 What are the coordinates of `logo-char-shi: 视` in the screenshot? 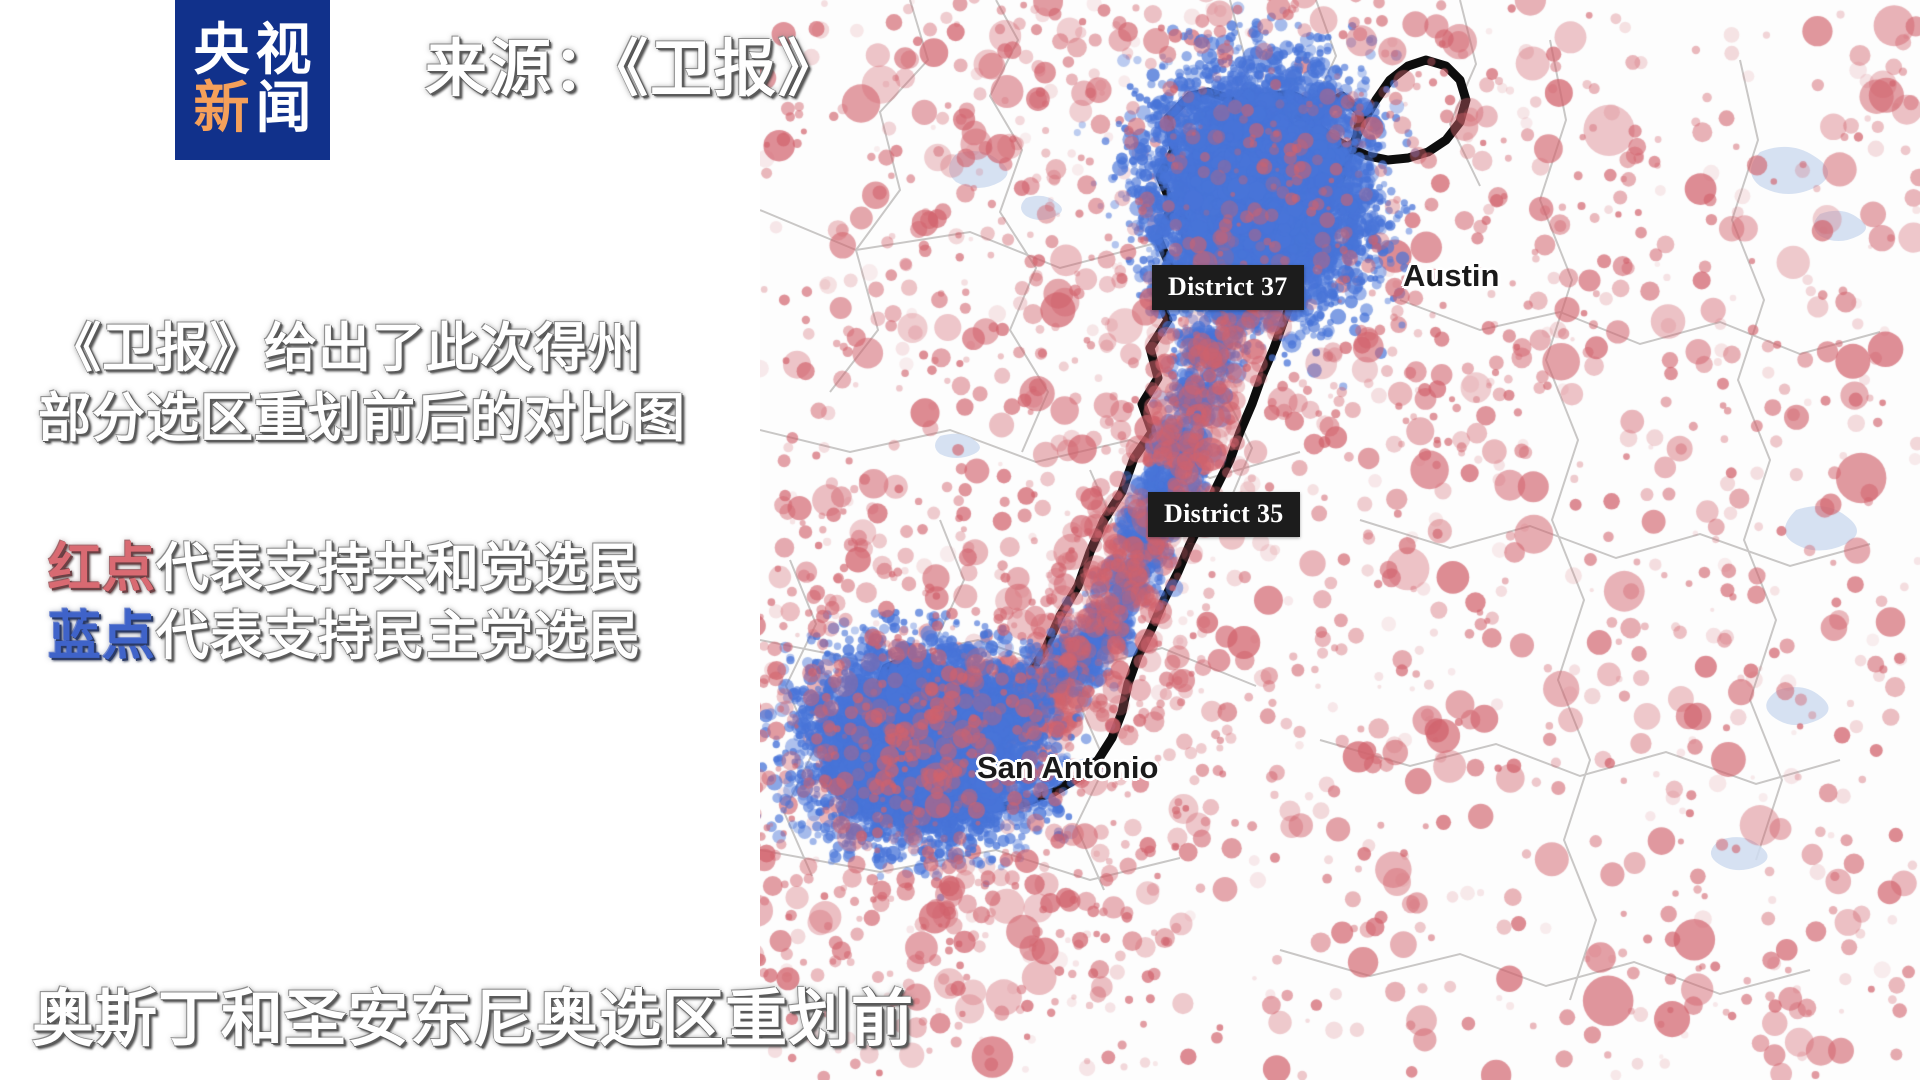 It's located at (283, 50).